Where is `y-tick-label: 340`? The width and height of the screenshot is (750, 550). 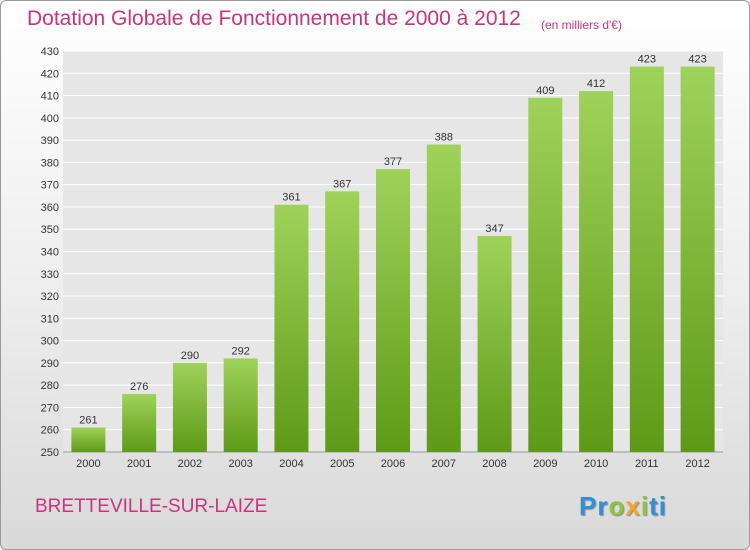 y-tick-label: 340 is located at coordinates (50, 253).